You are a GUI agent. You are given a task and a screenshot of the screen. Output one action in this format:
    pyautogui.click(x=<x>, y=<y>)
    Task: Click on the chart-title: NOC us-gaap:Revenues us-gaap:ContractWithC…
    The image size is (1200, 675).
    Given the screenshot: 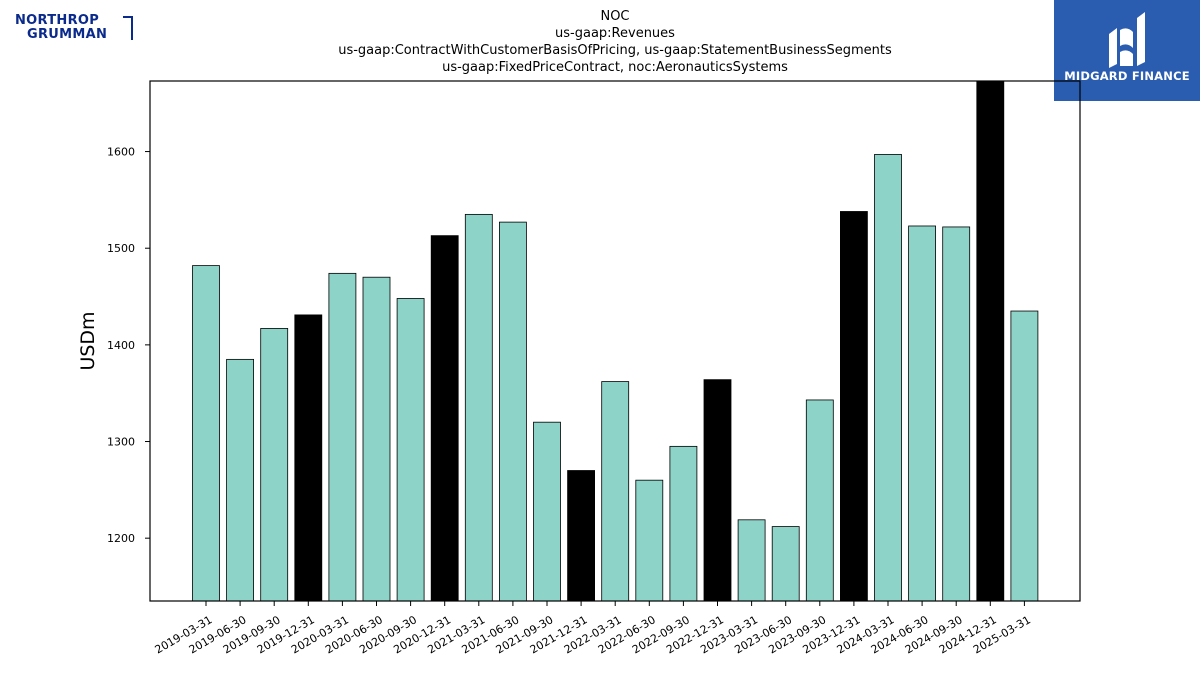 What is the action you would take?
    pyautogui.click(x=615, y=42)
    